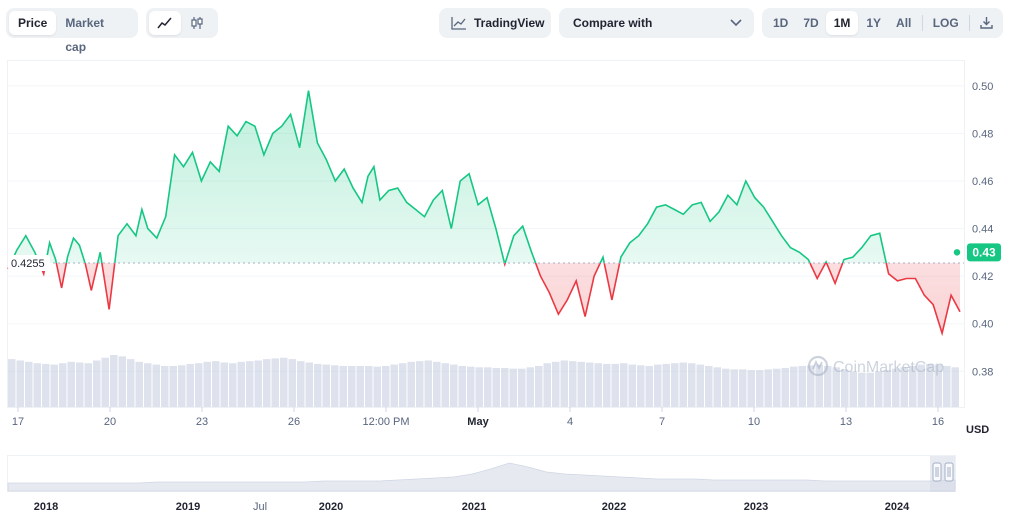 Image resolution: width=1016 pixels, height=522 pixels. Describe the element at coordinates (976, 252) in the screenshot. I see `current-price-tag: 0.43` at that location.